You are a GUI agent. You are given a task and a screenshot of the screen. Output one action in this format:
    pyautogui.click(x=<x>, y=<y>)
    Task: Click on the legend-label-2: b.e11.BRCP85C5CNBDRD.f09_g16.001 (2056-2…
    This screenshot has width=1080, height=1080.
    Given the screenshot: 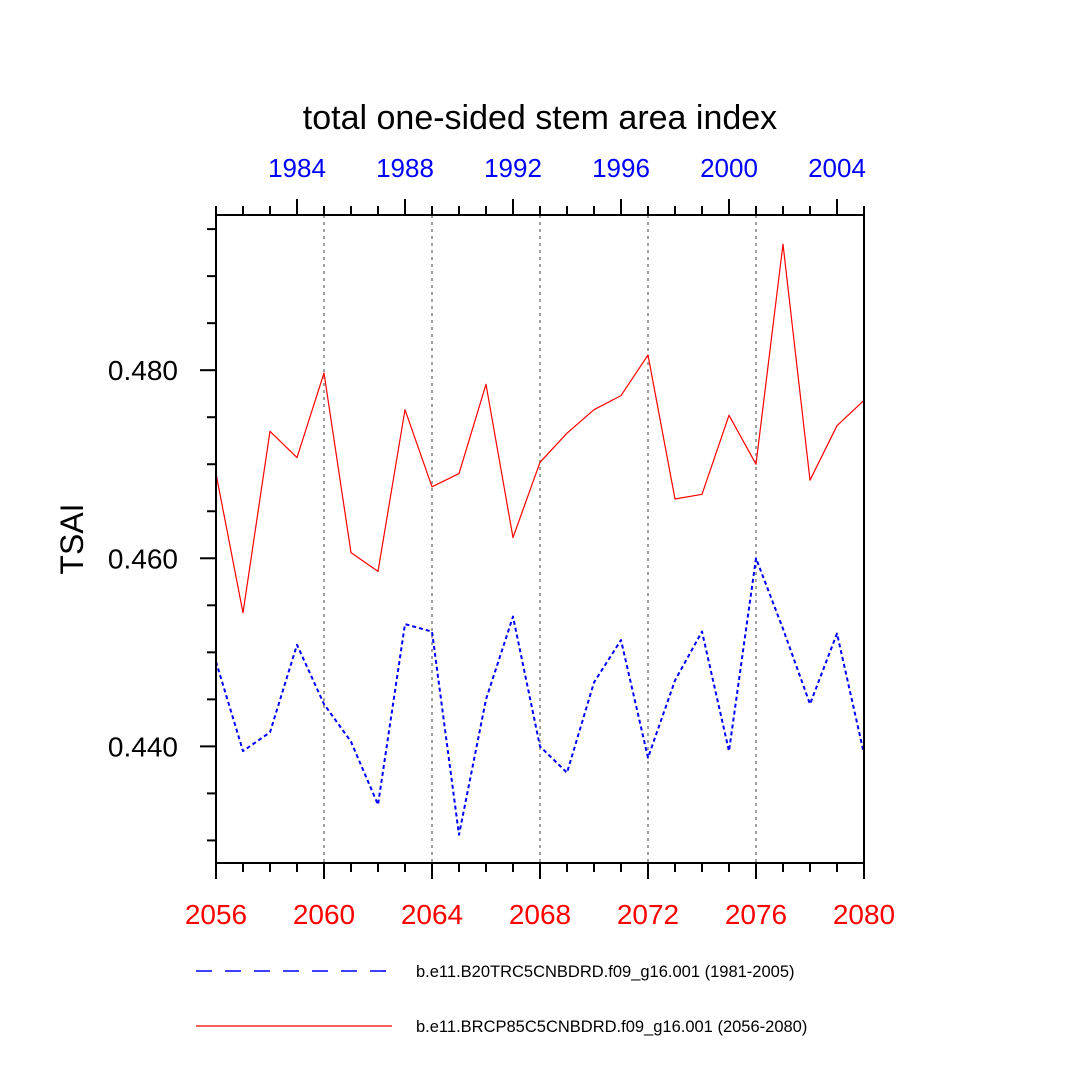 What is the action you would take?
    pyautogui.click(x=611, y=1027)
    